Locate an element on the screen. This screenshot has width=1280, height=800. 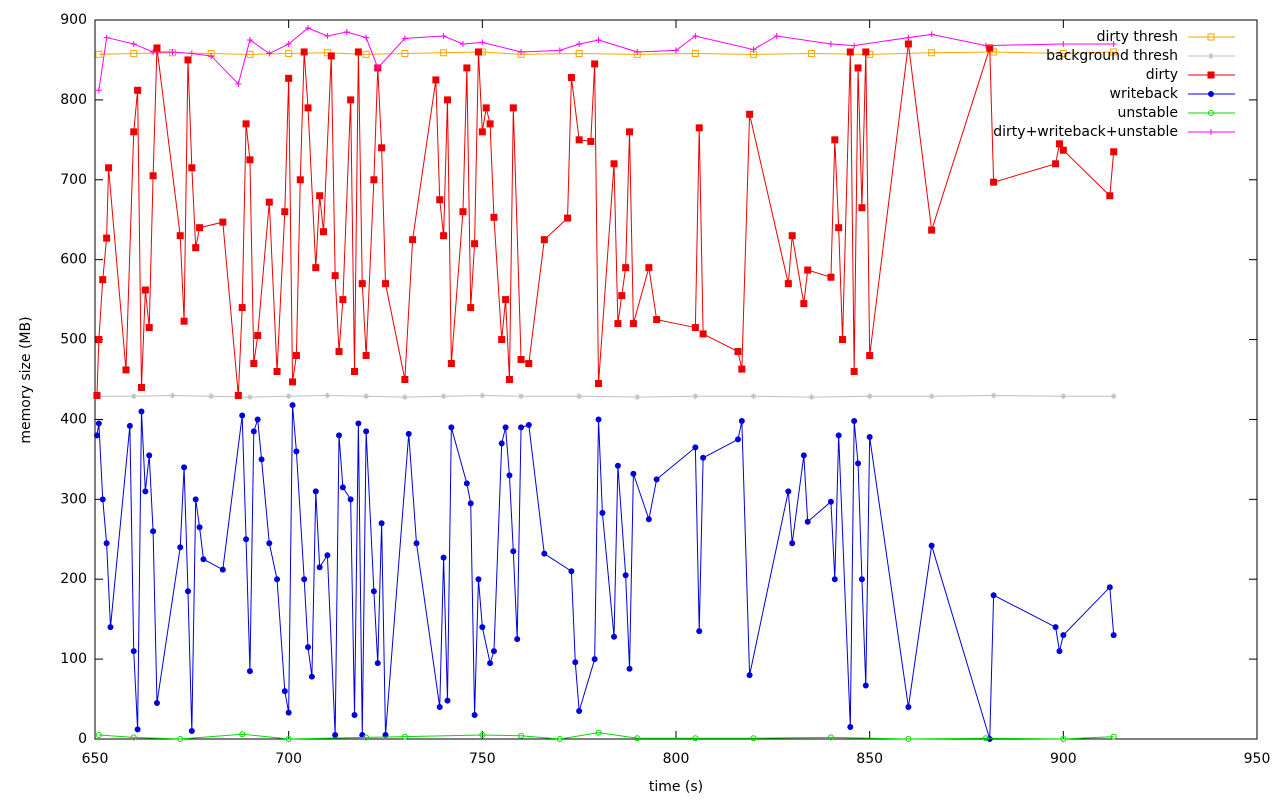
y-tick-label: 300 is located at coordinates (73, 499).